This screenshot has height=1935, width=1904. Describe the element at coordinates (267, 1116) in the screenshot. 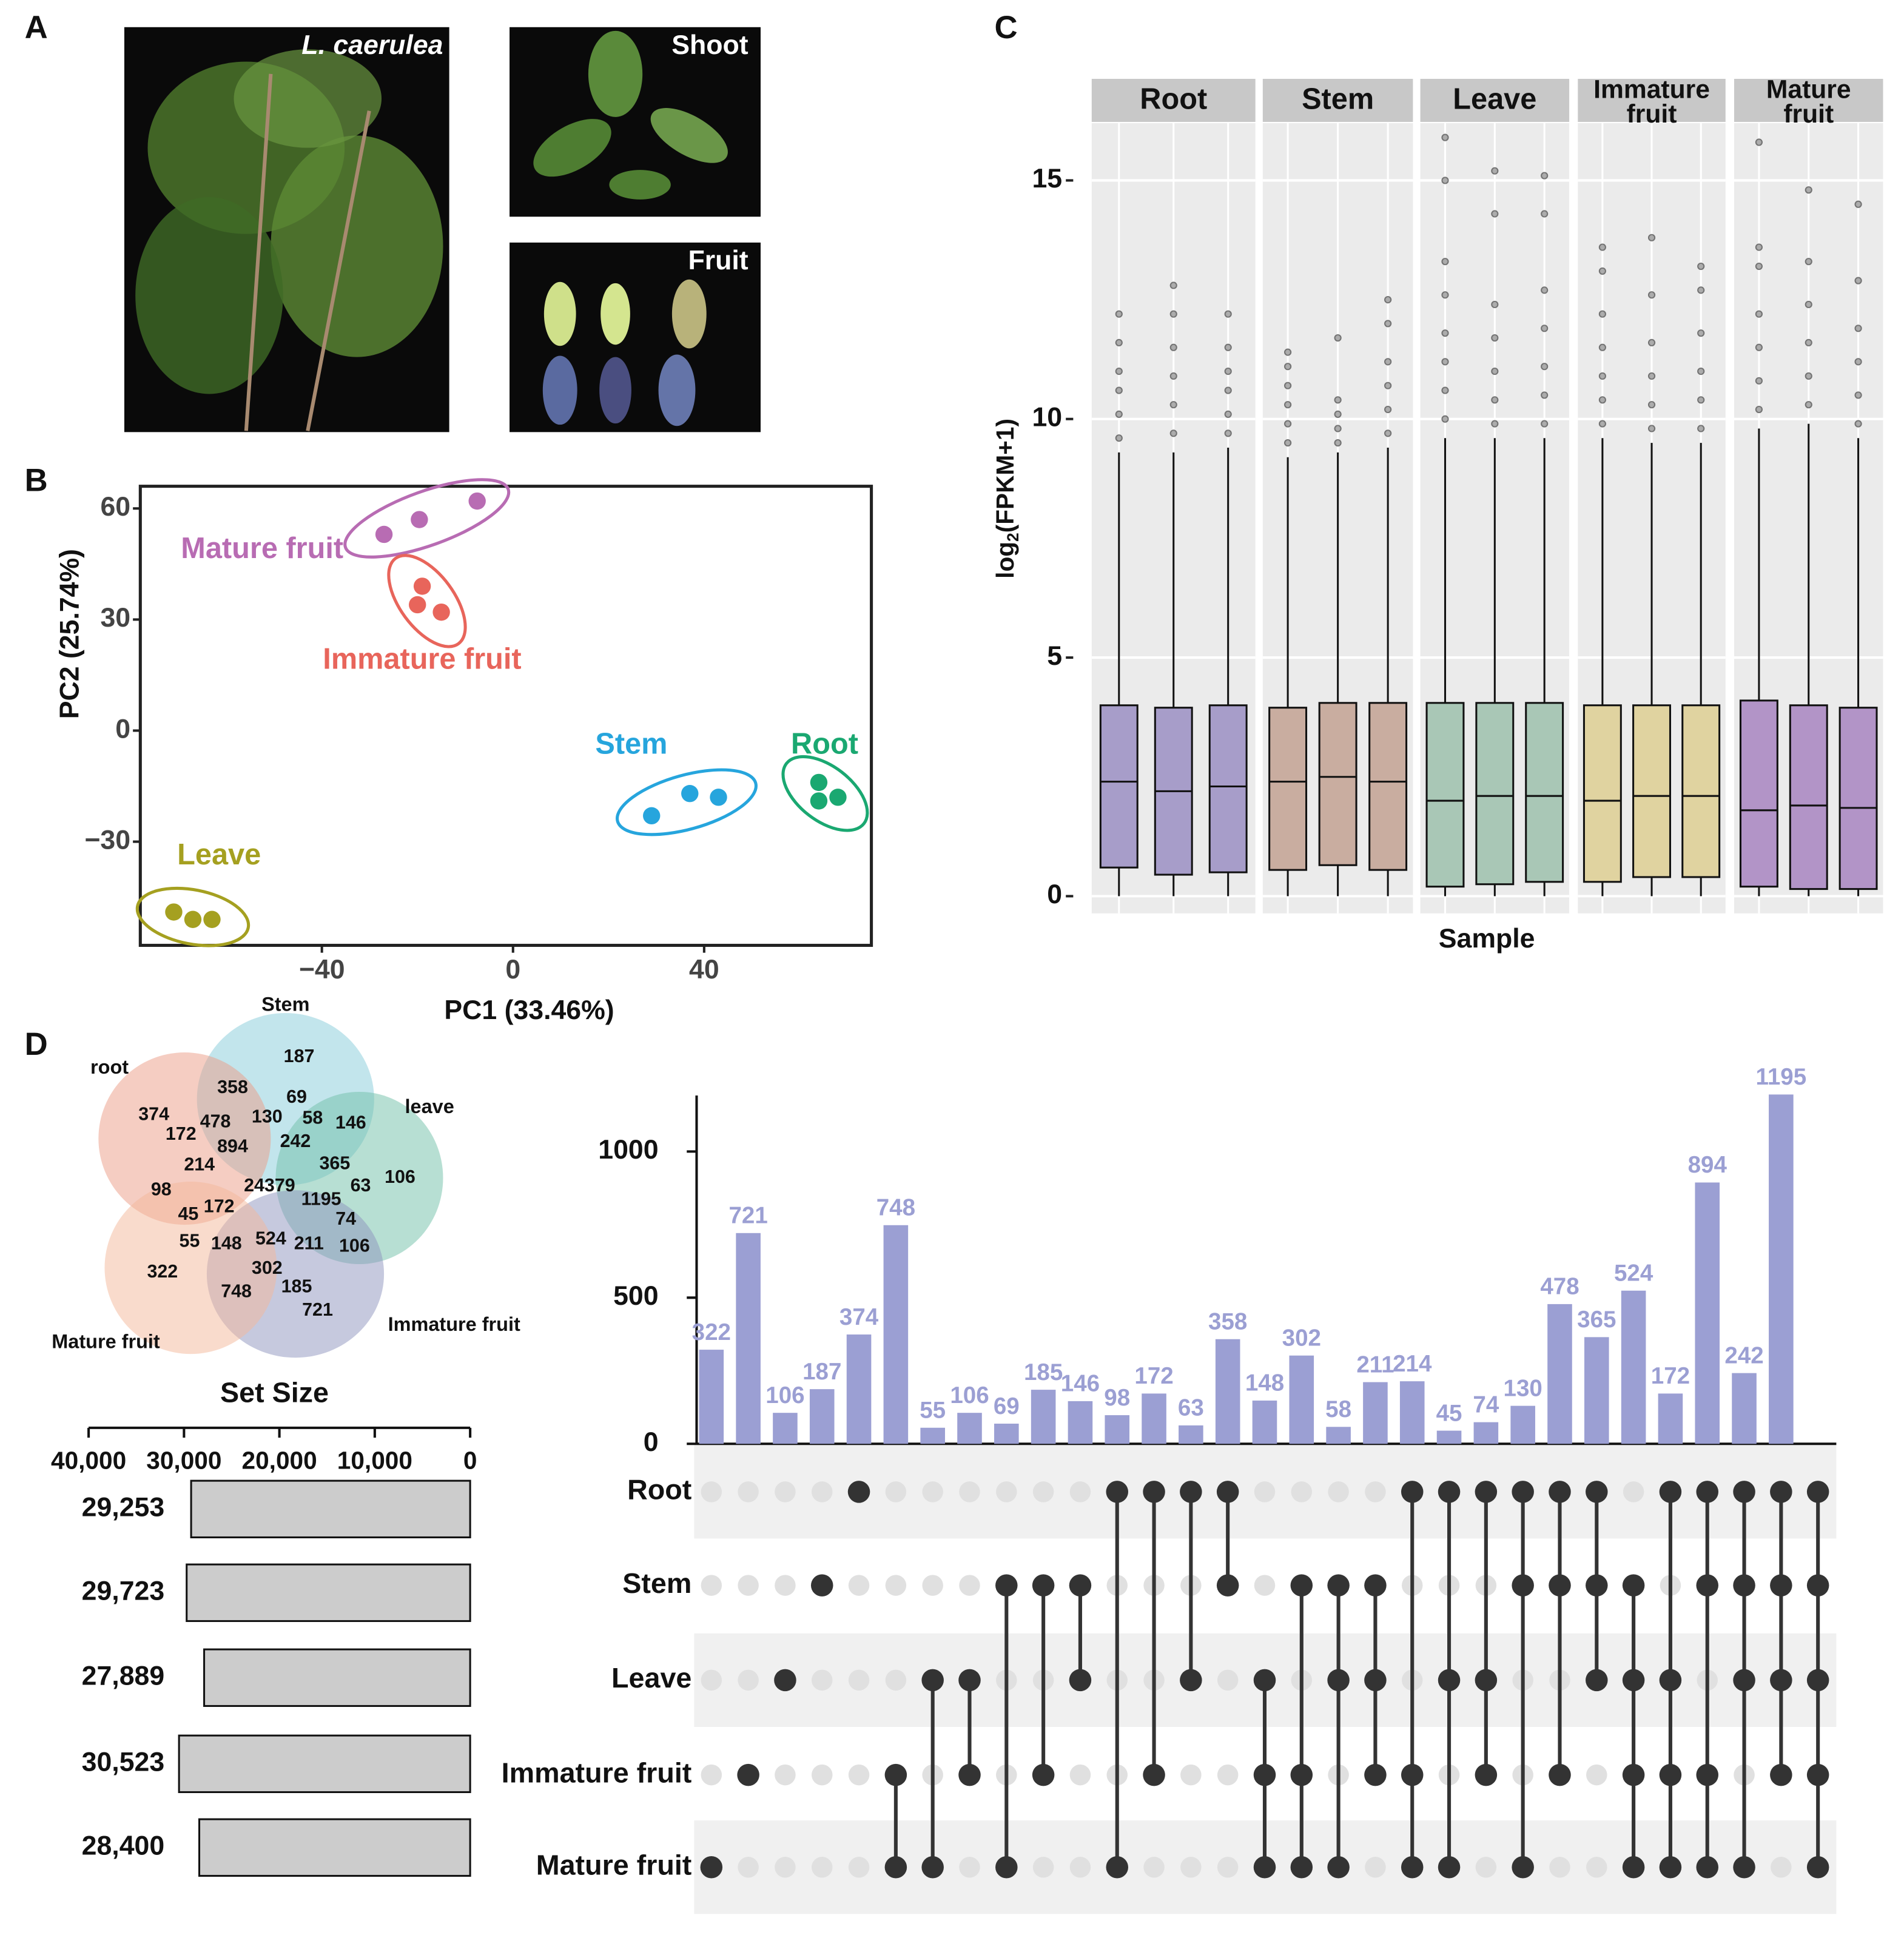

I see `venn-count: 130` at that location.